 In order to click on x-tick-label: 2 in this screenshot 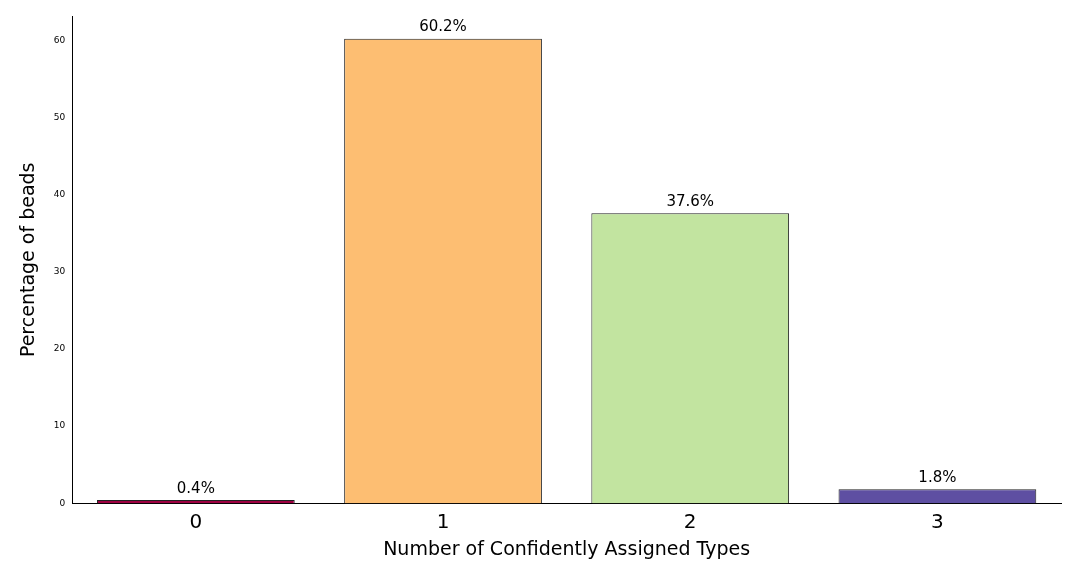, I will do `click(690, 521)`.